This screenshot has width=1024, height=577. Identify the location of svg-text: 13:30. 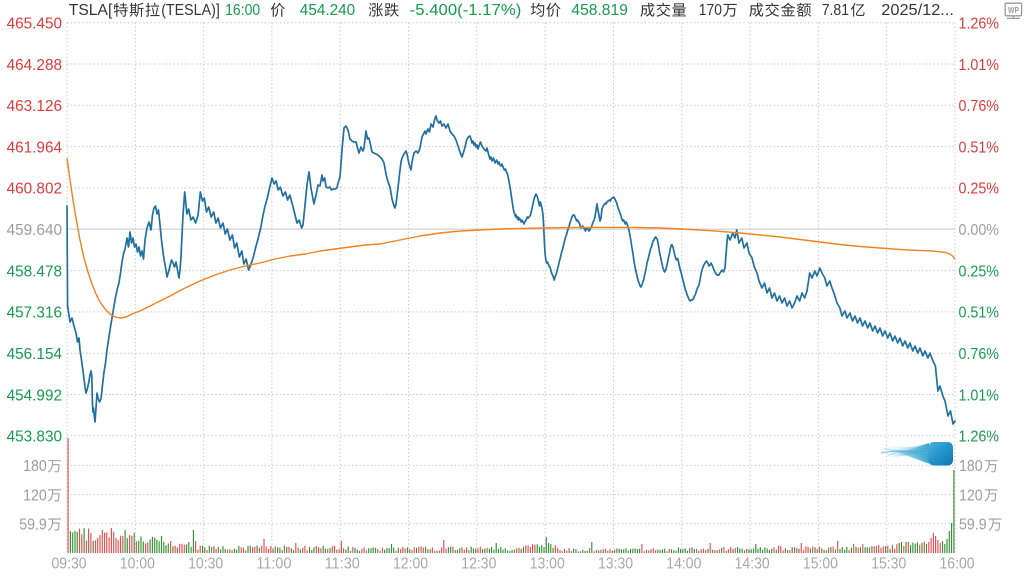
(615, 564).